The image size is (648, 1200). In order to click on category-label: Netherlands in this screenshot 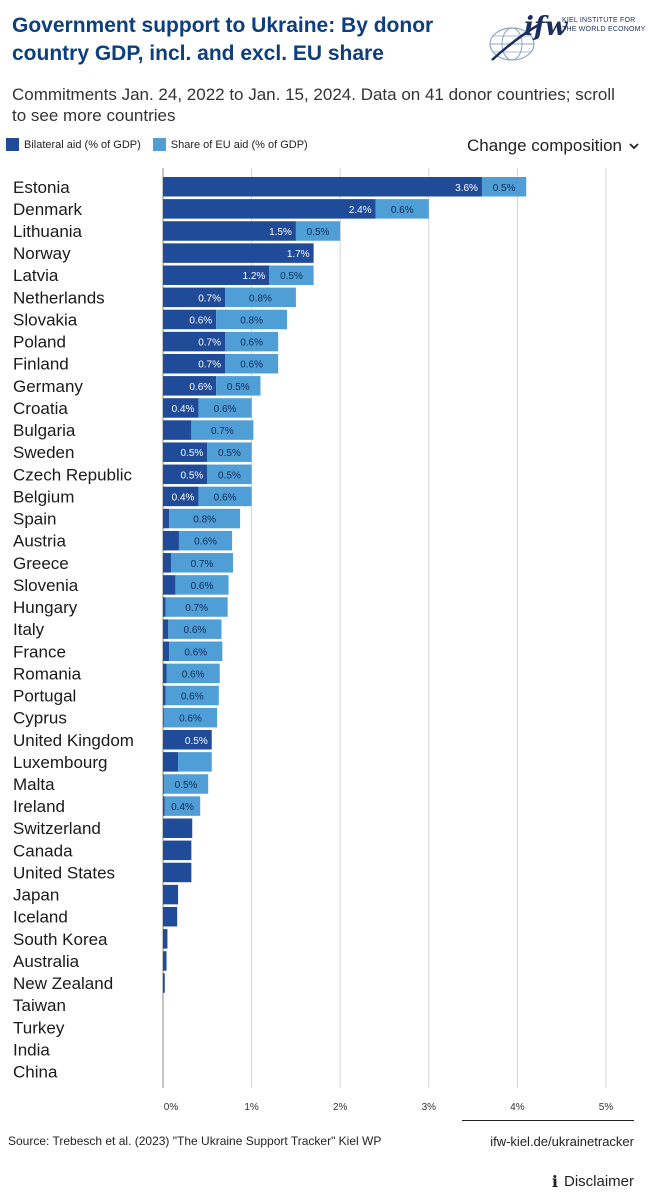, I will do `click(59, 297)`.